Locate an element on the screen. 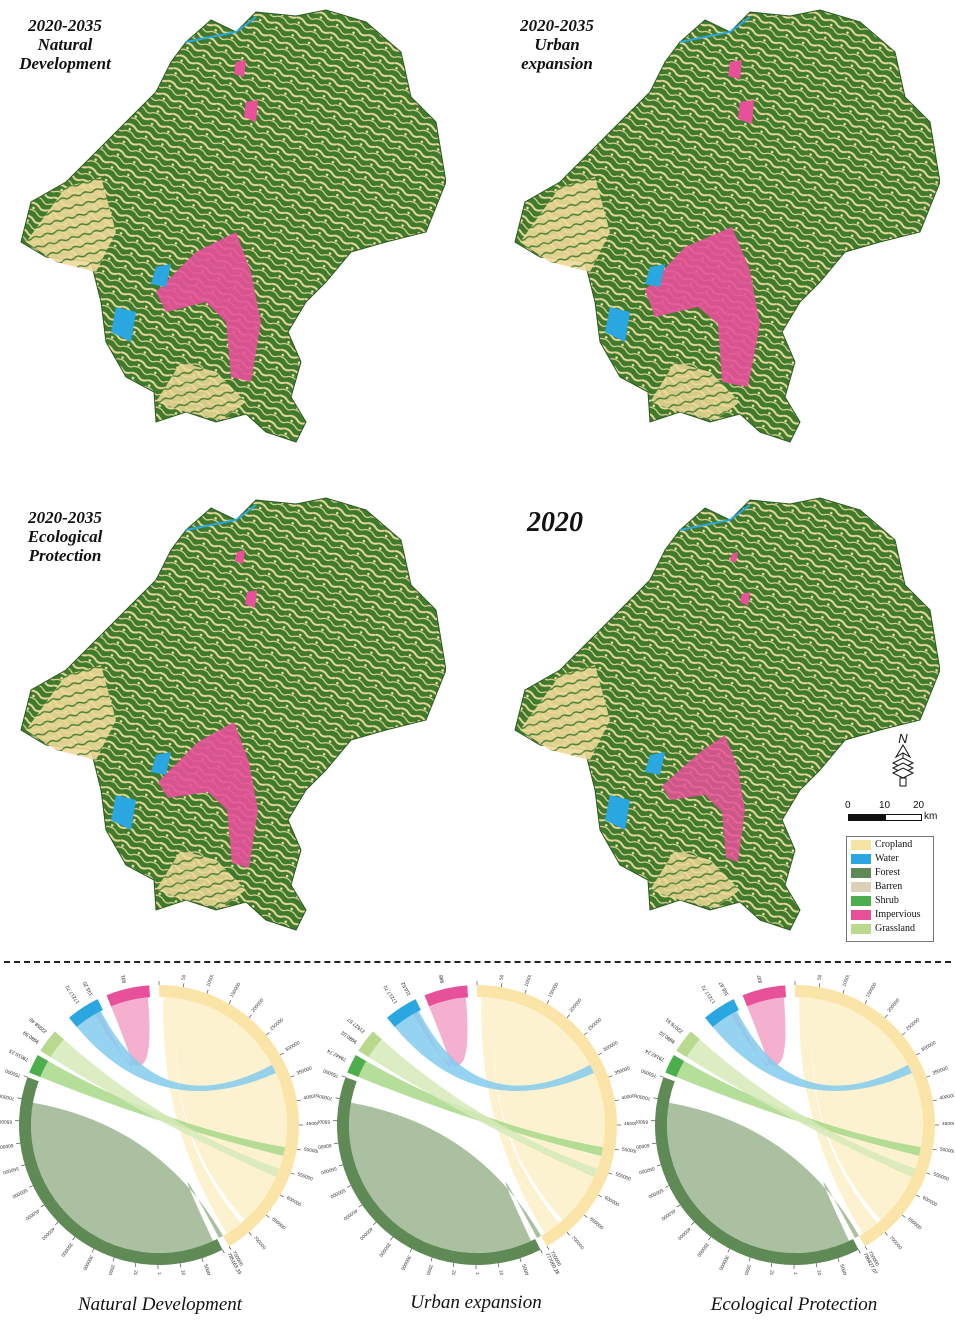 This screenshot has width=955, height=1321. chord-arc-grassland is located at coordinates (52, 1044).